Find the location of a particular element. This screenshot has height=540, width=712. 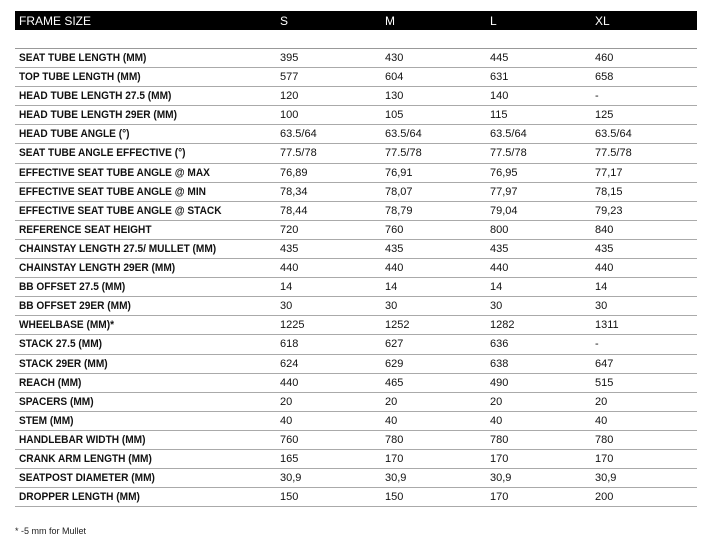

table-row: STACK 27.5 (MM) 618 627 636 - is located at coordinates (356, 345).